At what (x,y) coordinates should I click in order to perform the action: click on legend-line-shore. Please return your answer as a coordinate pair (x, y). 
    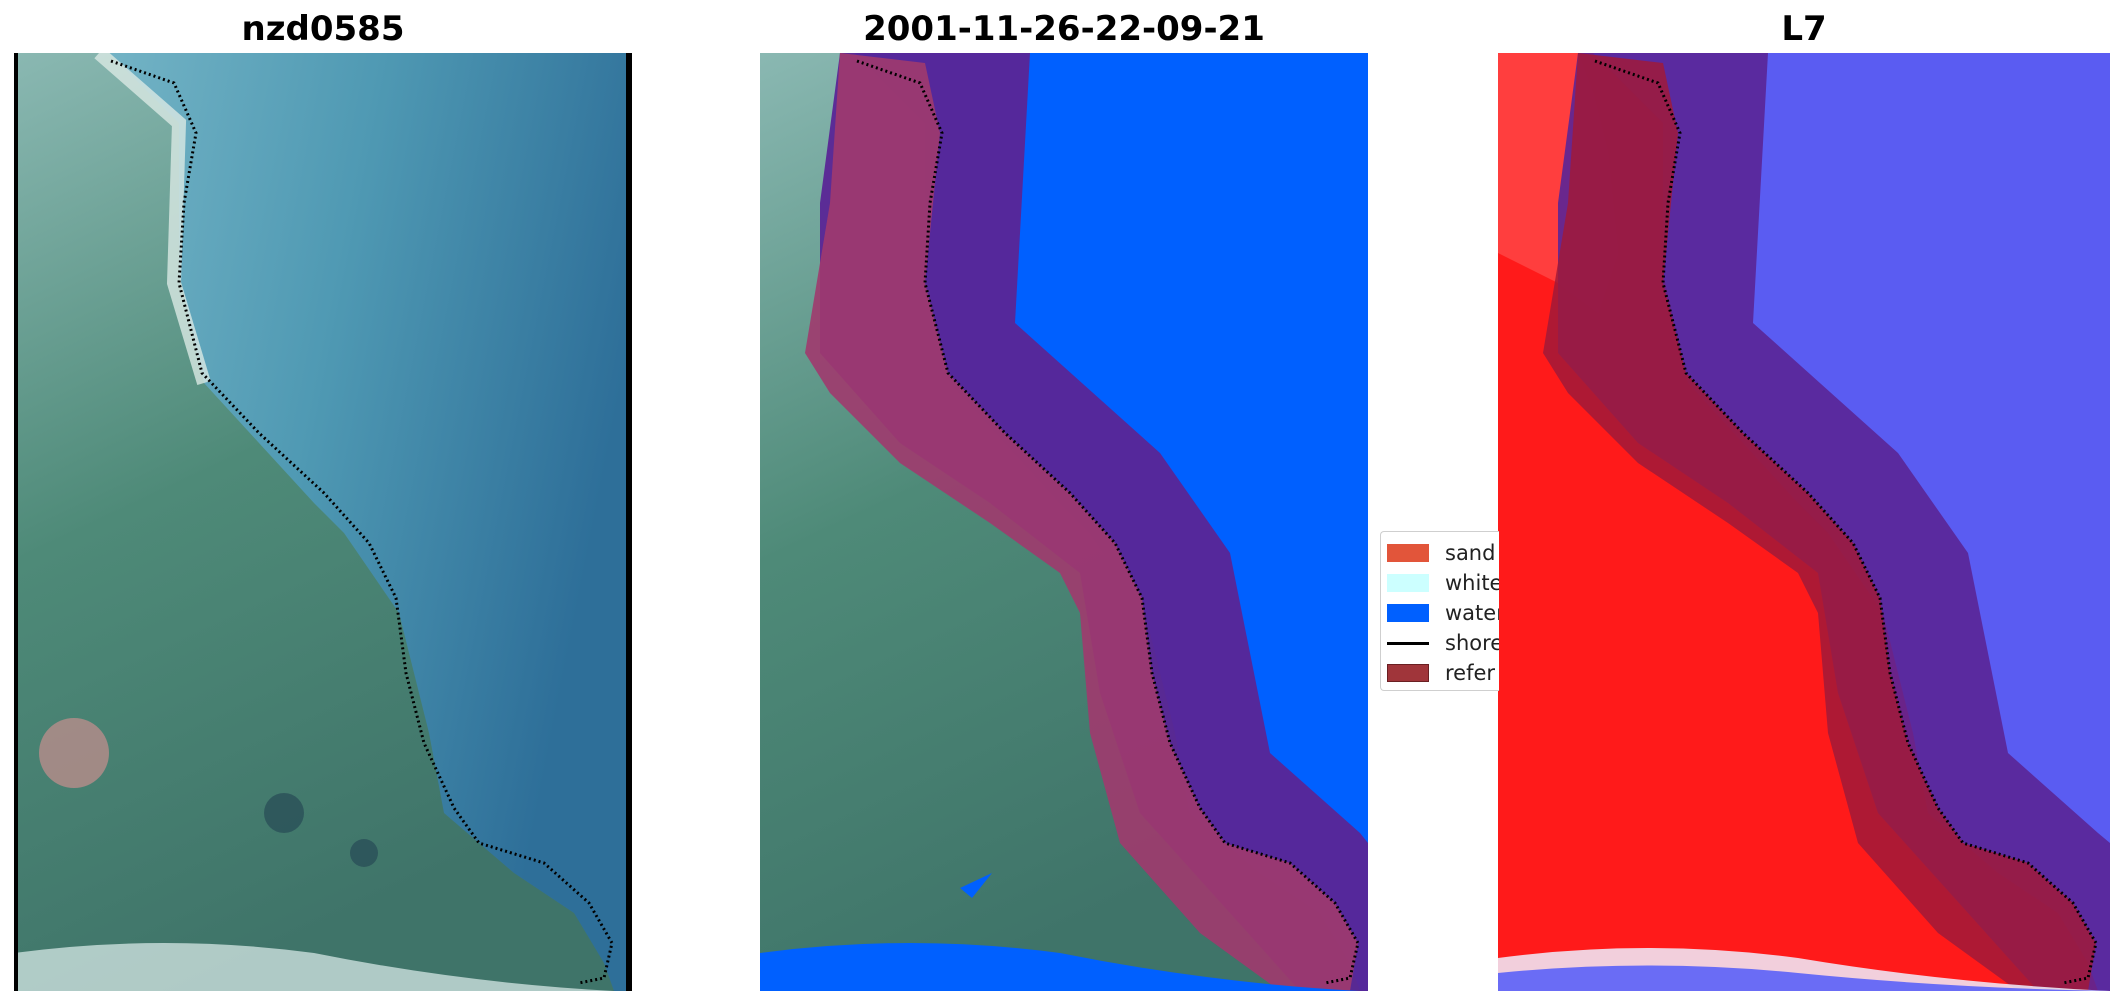
    Looking at the image, I should click on (1408, 643).